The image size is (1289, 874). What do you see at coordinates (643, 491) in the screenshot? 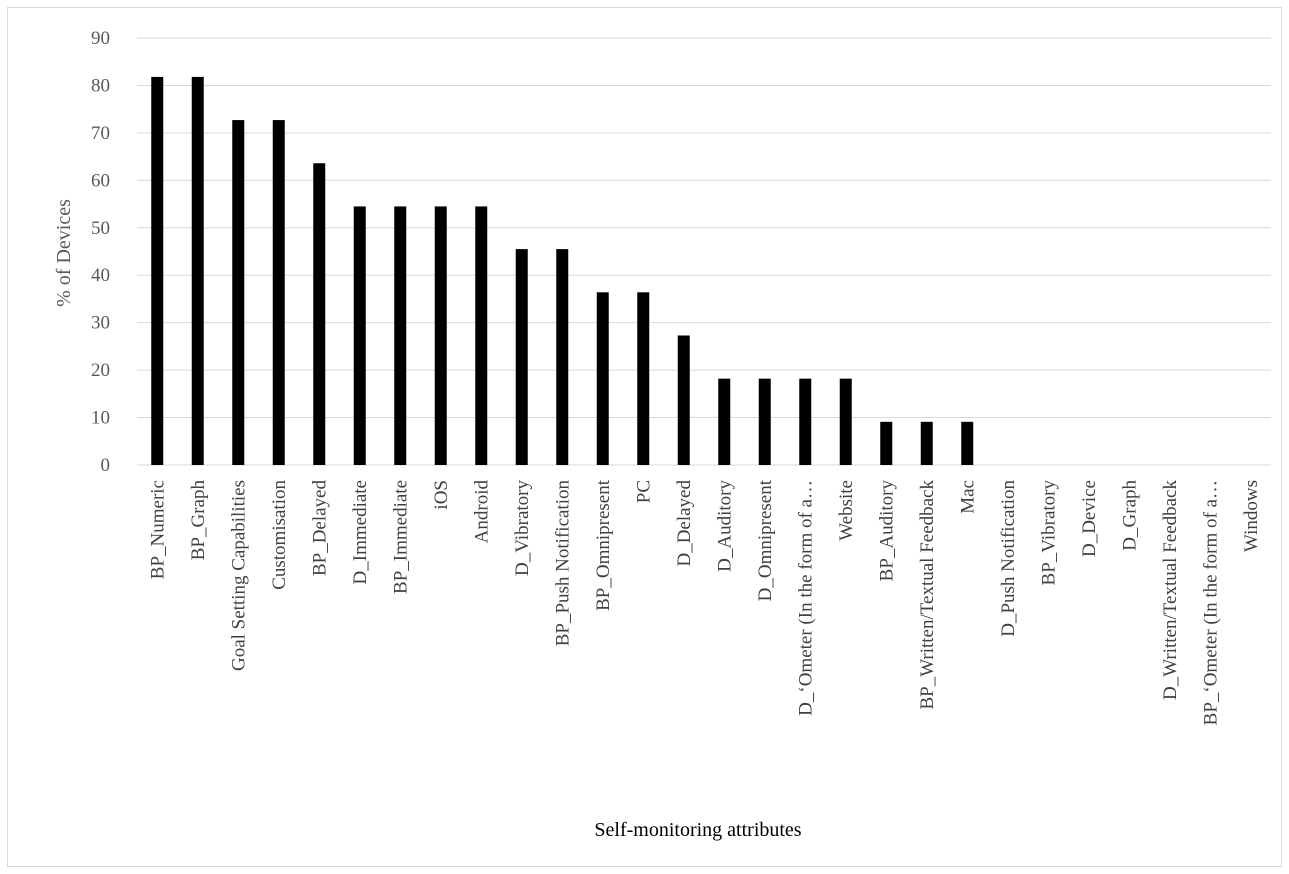
I see `x-tick-label: PC` at bounding box center [643, 491].